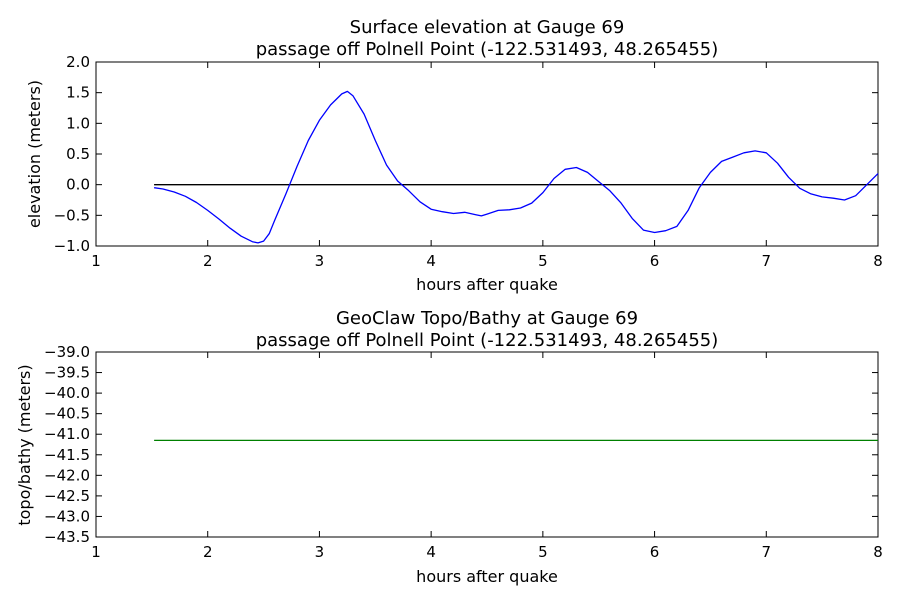 This screenshot has height=600, width=900. I want to click on y-axis-label: elevation (meters), so click(34, 154).